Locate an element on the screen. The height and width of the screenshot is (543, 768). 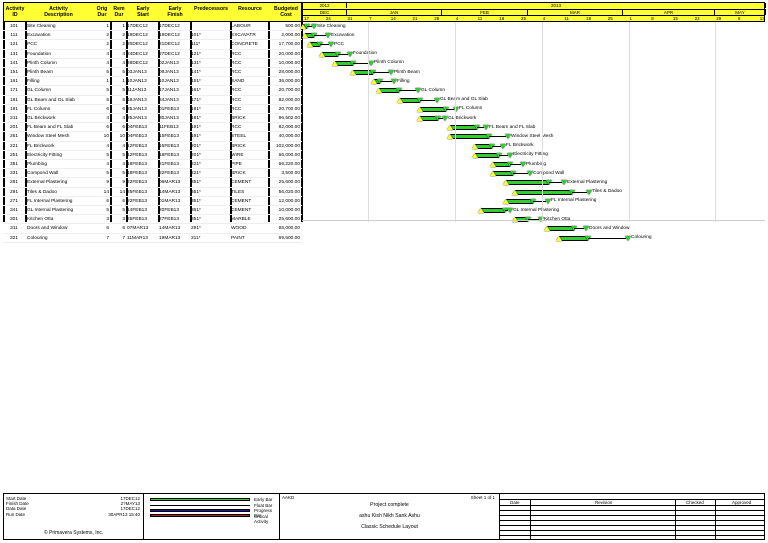
bar-label: FL Brickwork is located at coordinates (520, 146).